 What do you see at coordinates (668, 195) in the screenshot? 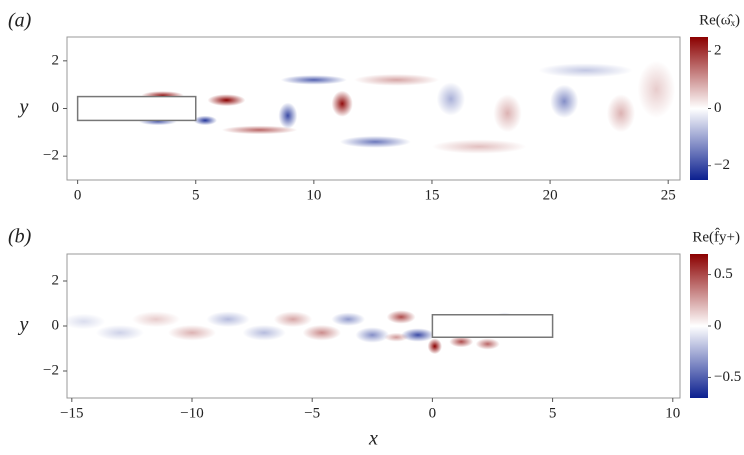
I see `x-tick-label: 25` at bounding box center [668, 195].